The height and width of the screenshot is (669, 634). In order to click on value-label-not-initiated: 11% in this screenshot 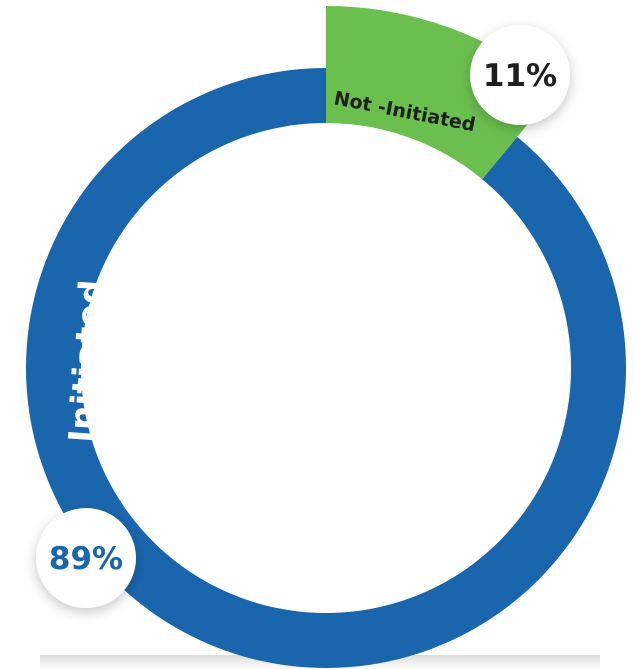, I will do `click(520, 76)`.